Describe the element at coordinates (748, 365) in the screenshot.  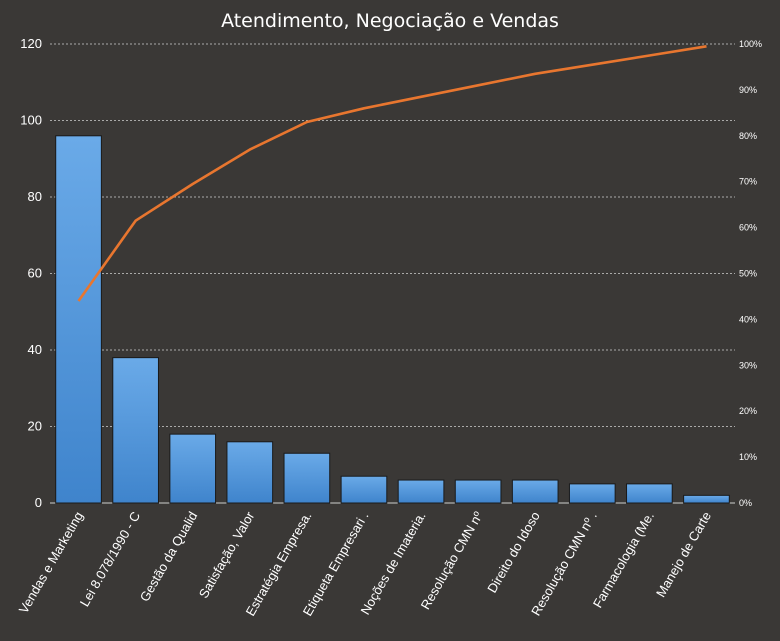
I see `y2-tick-label: 30%` at that location.